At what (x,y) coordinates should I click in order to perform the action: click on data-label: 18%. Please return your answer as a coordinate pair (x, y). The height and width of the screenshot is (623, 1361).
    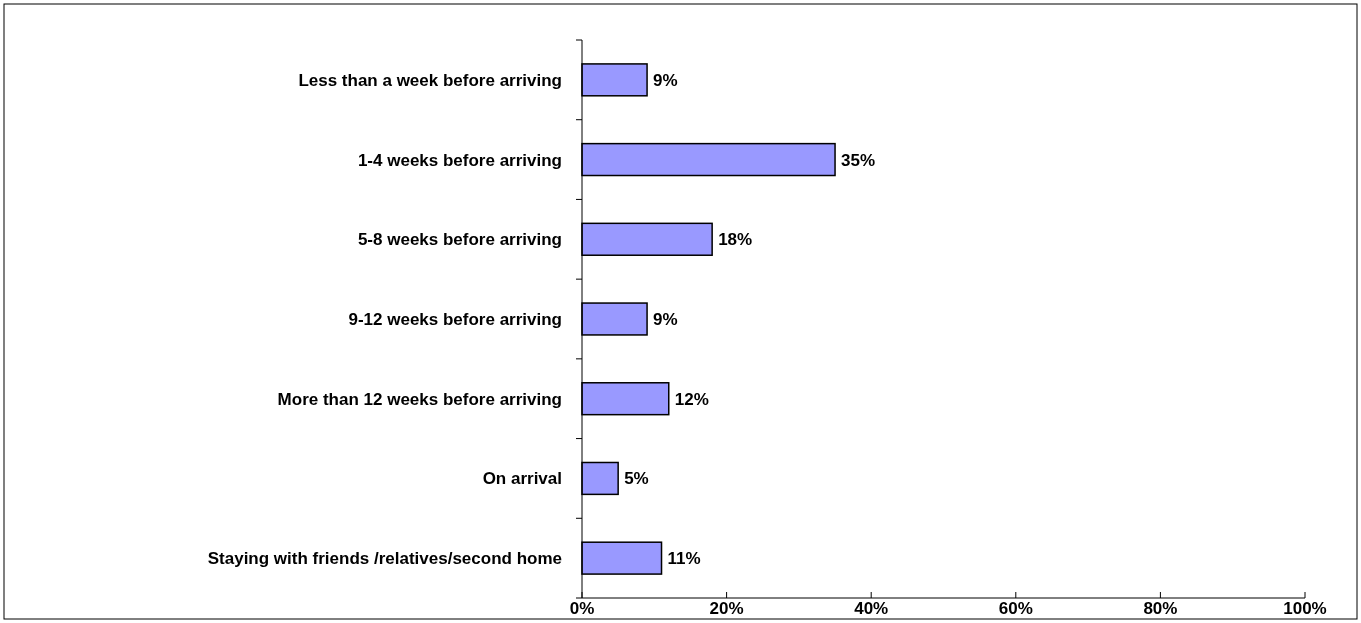
    Looking at the image, I should click on (735, 240).